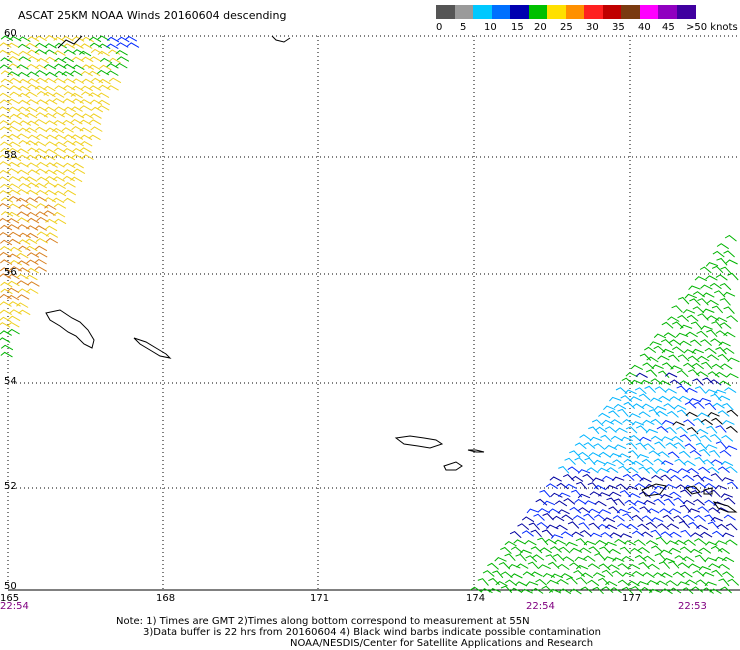 This screenshot has height=650, width=740. I want to click on legend-label: 45, so click(668, 27).